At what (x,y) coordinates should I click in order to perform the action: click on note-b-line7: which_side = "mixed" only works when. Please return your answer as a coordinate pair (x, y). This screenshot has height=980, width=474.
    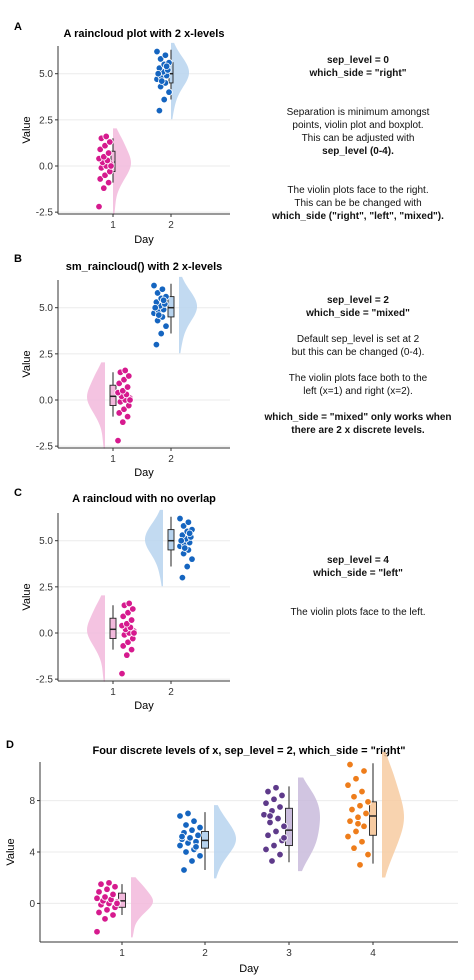
    Looking at the image, I should click on (358, 417).